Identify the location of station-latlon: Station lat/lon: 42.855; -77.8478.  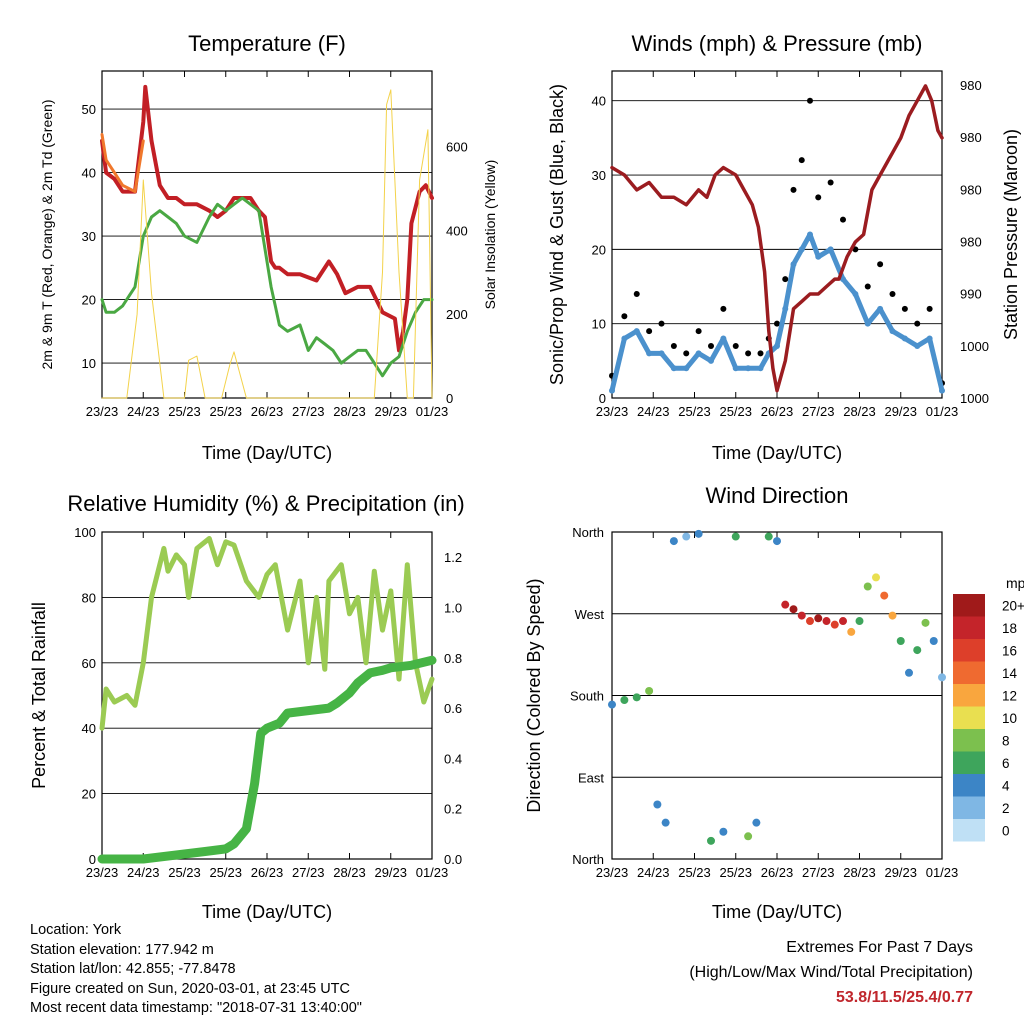
(133, 969).